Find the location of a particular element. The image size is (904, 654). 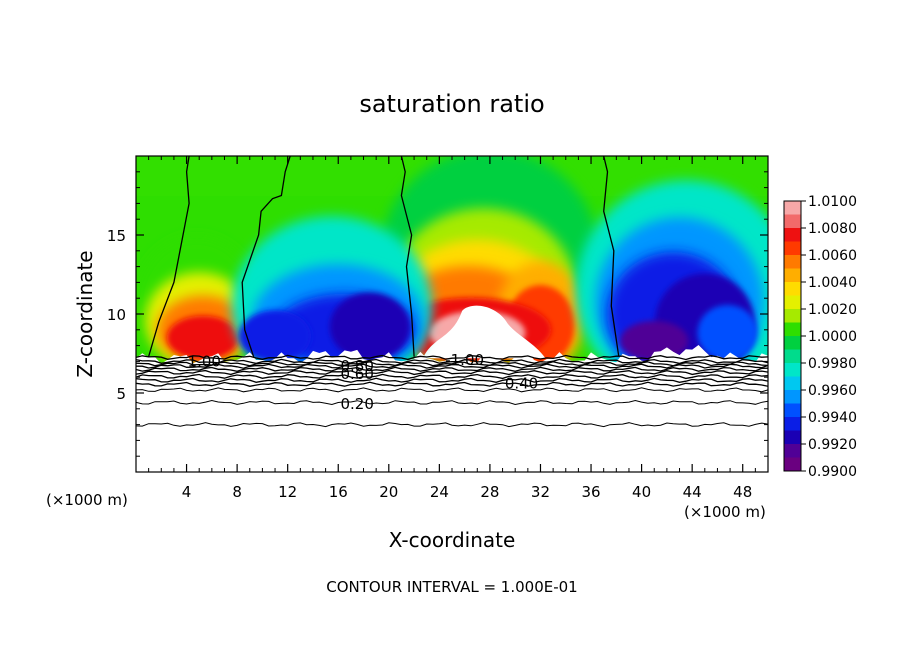

contour-interval-note: CONTOUR INTERVAL = 1.000E-01 is located at coordinates (451, 587).